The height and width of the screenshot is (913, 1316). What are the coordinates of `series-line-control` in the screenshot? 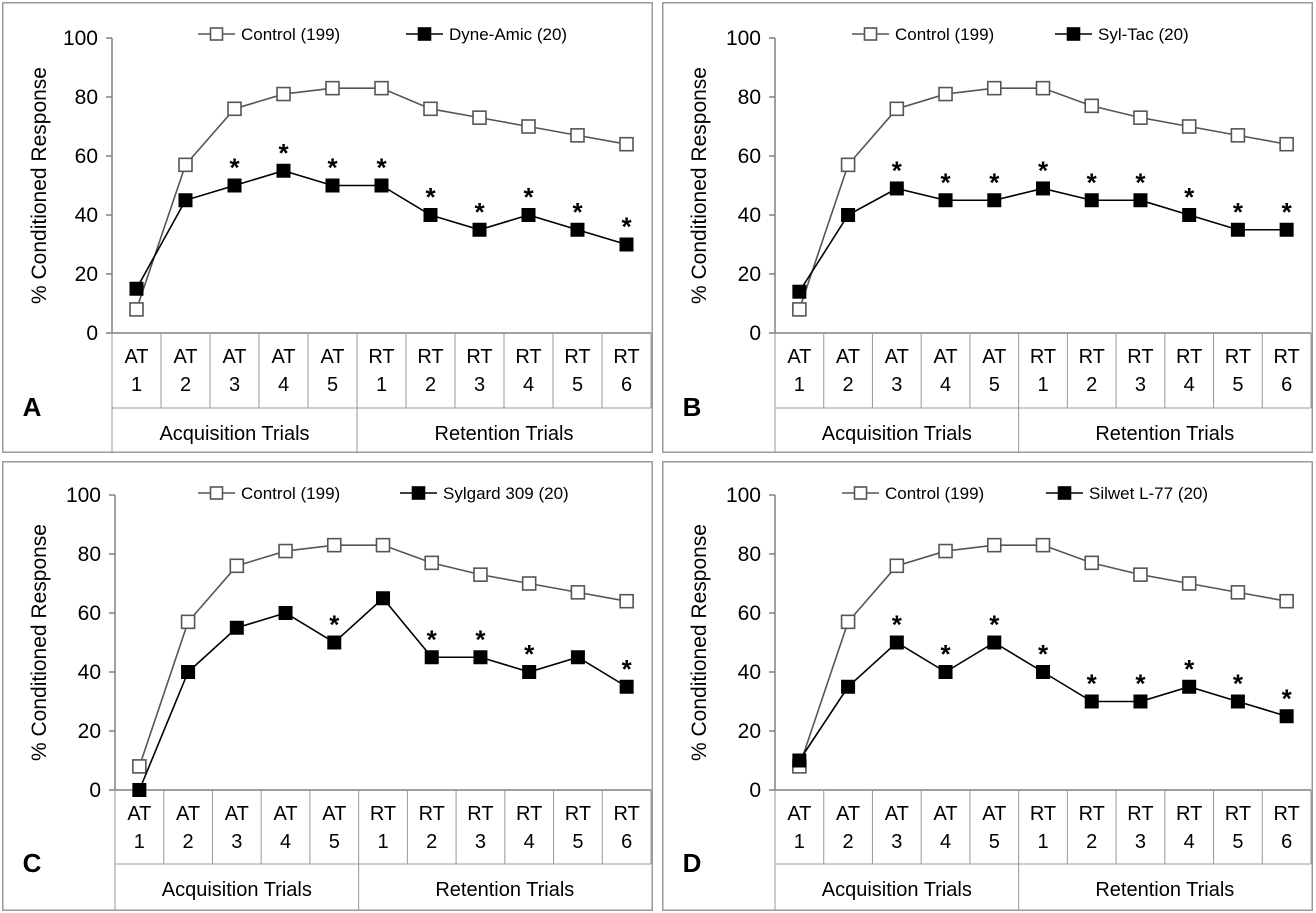 It's located at (382, 655).